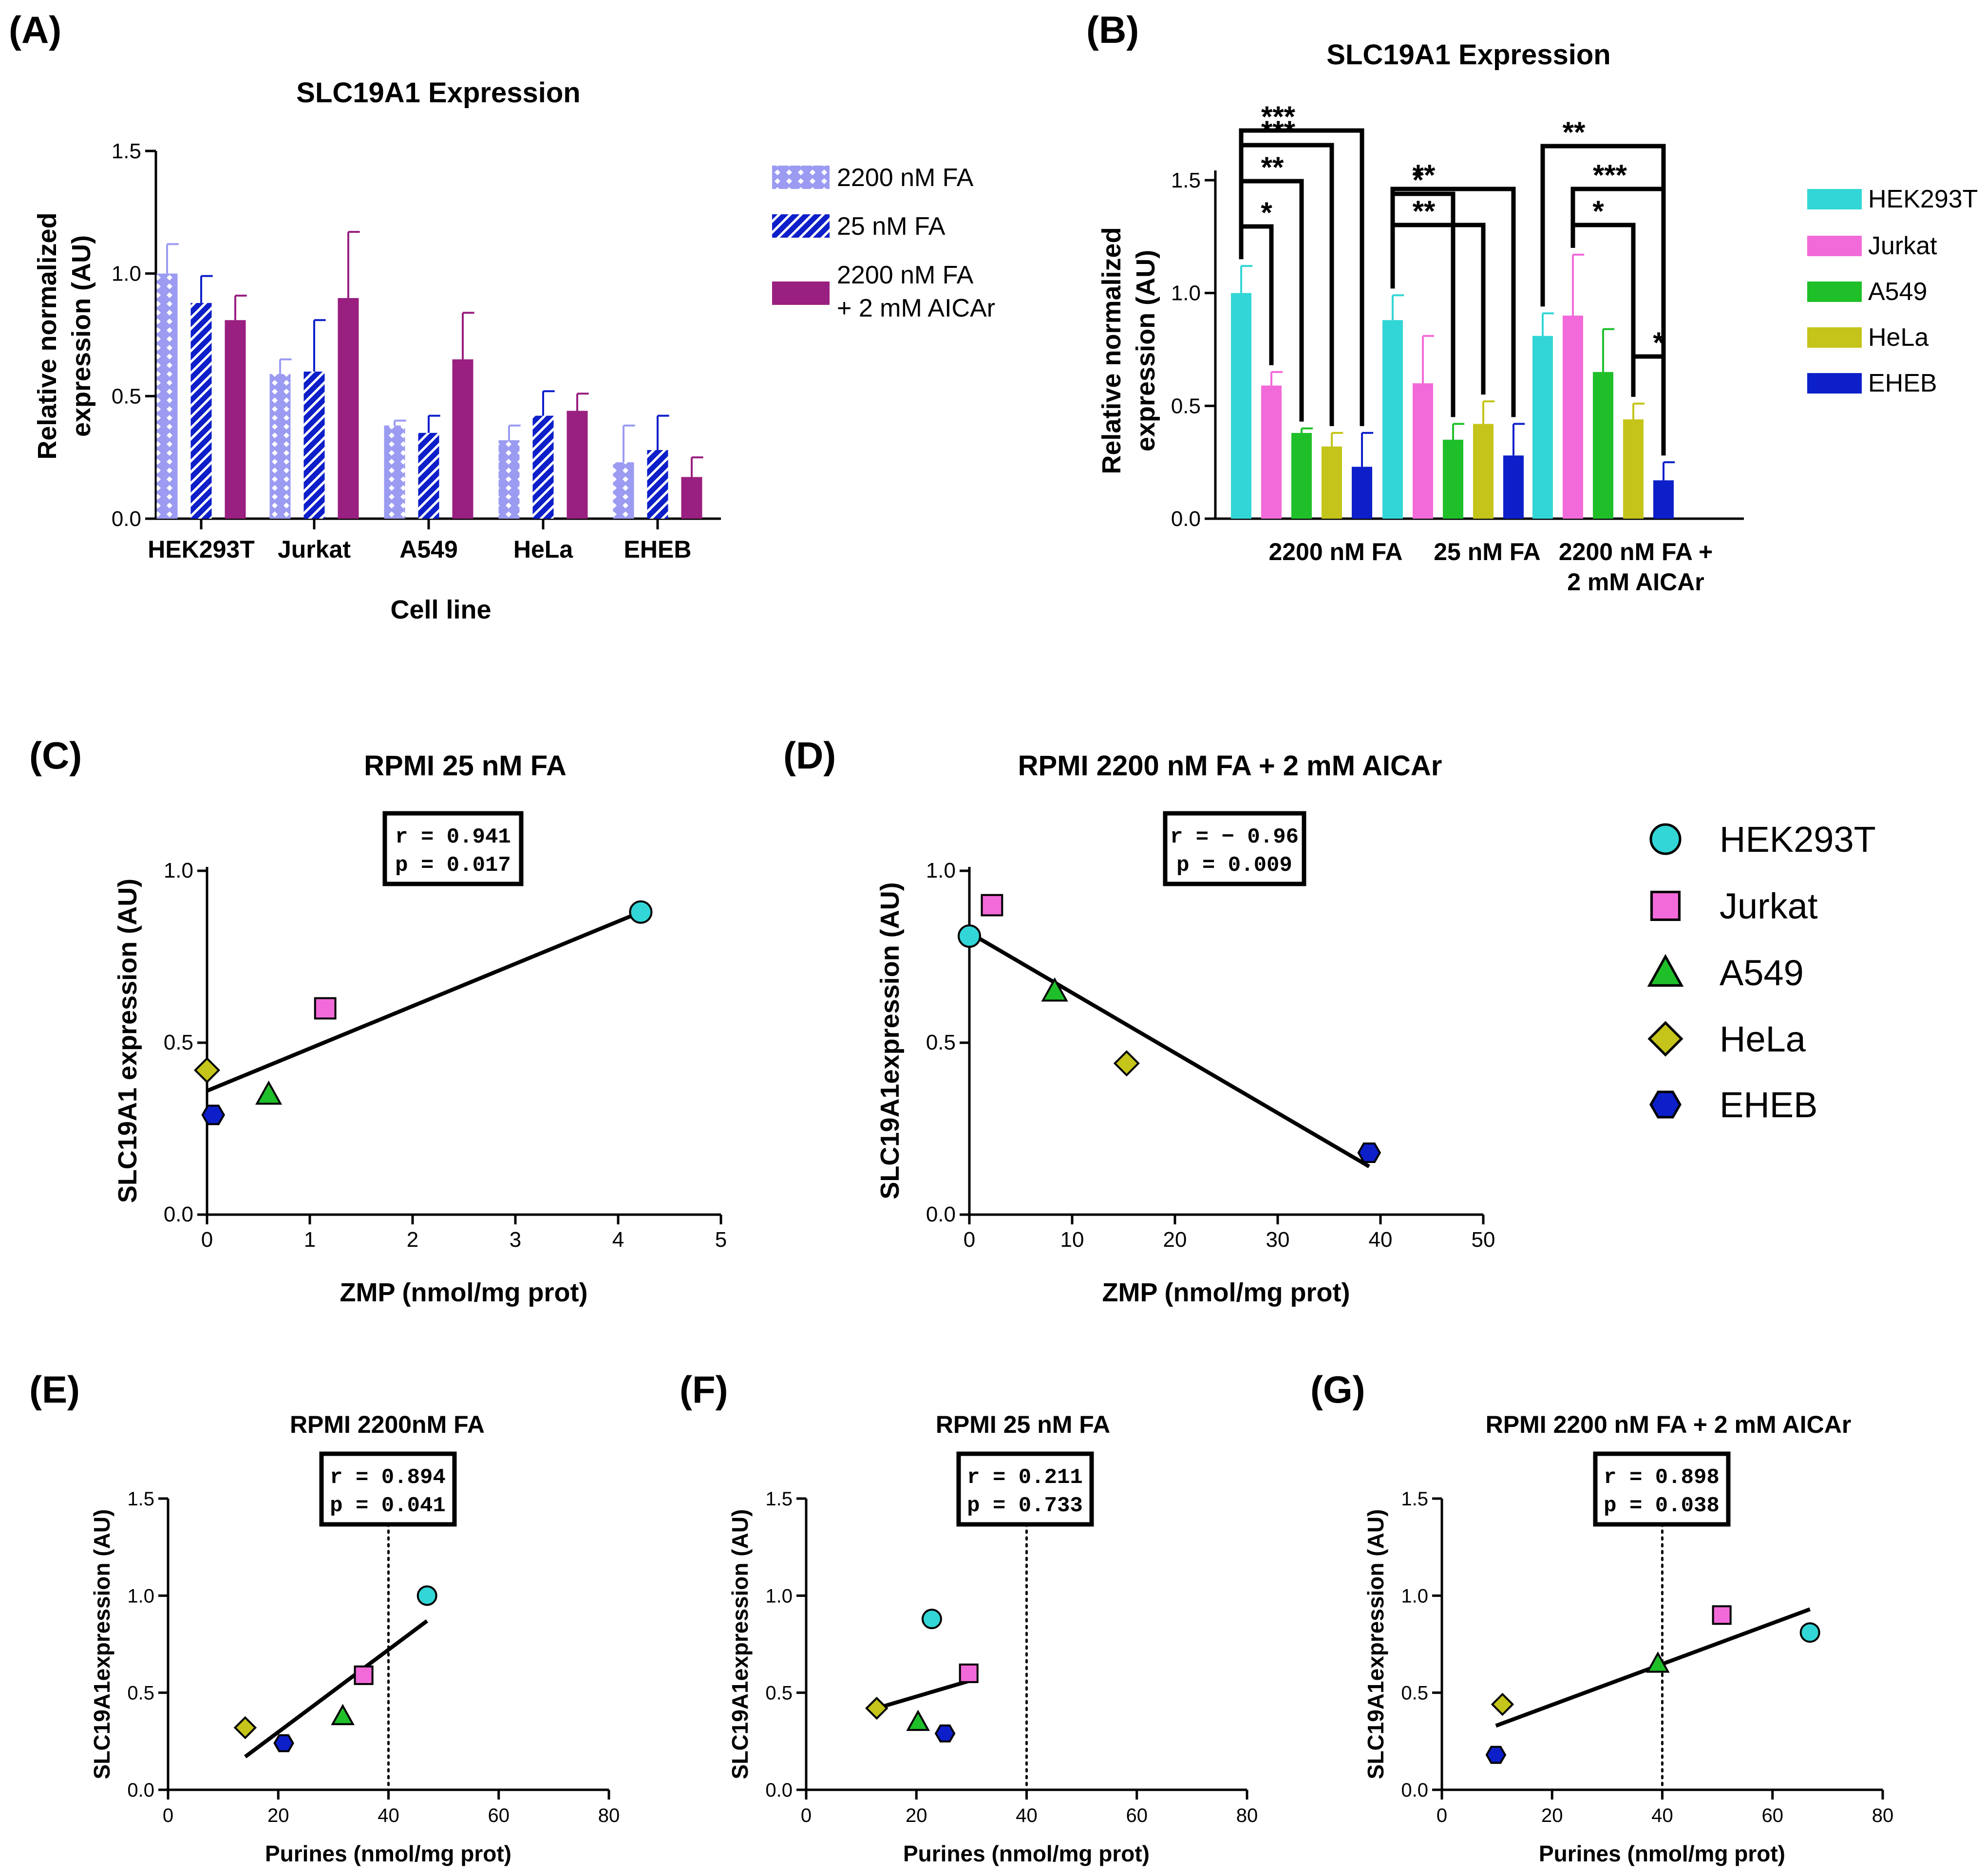  What do you see at coordinates (1226, 1293) in the screenshot?
I see `x-axis-label: ZMP (nmol/mg prot)` at bounding box center [1226, 1293].